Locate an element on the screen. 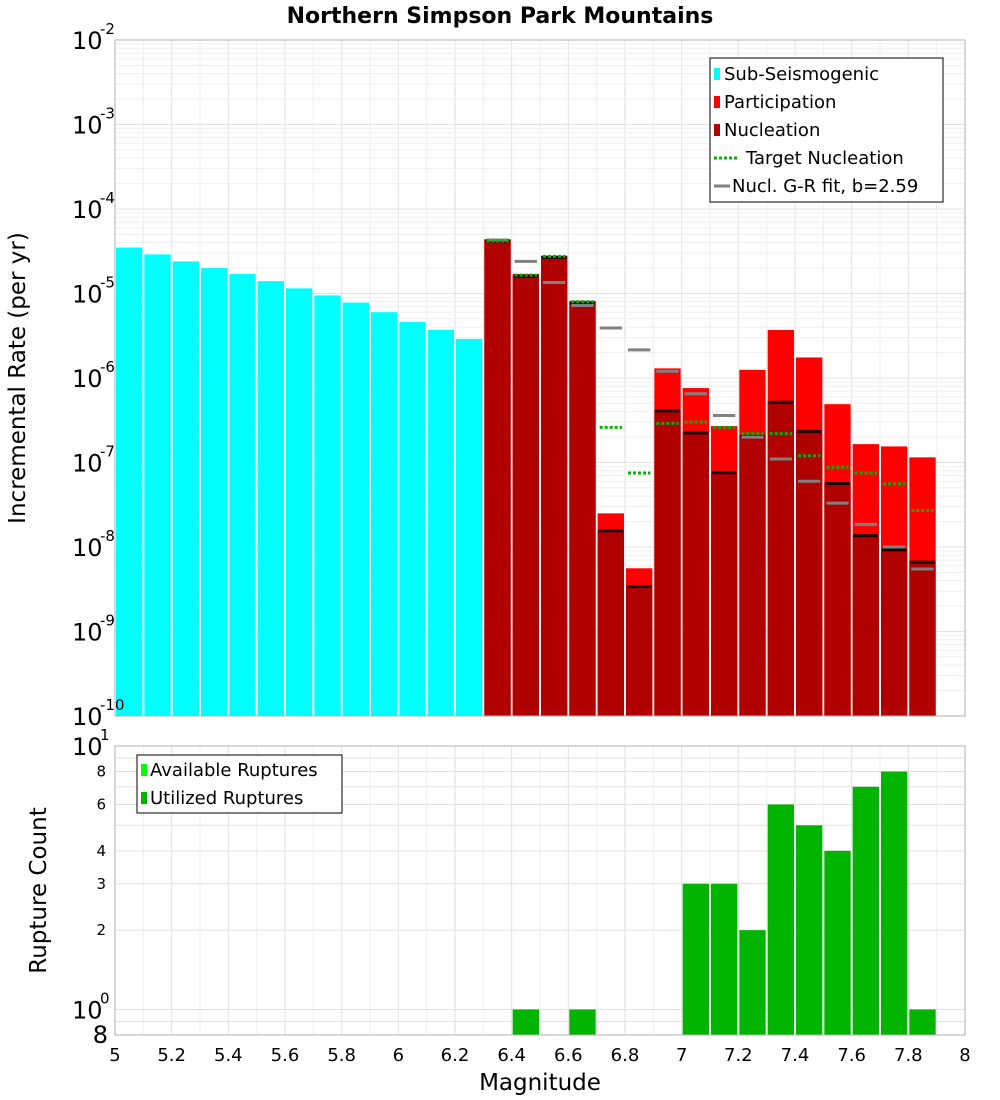  legend-label-utilized-ruptures: Utilized Ruptures is located at coordinates (226, 798).